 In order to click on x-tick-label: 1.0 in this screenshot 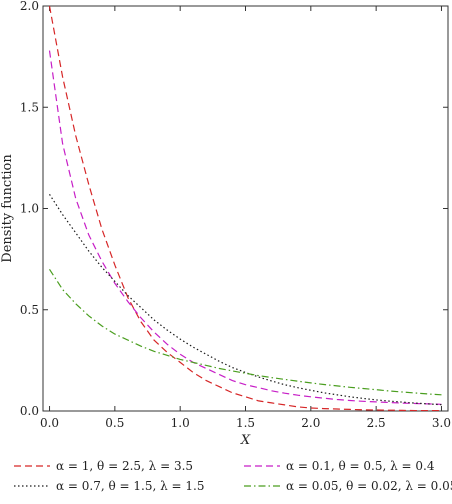, I will do `click(180, 423)`.